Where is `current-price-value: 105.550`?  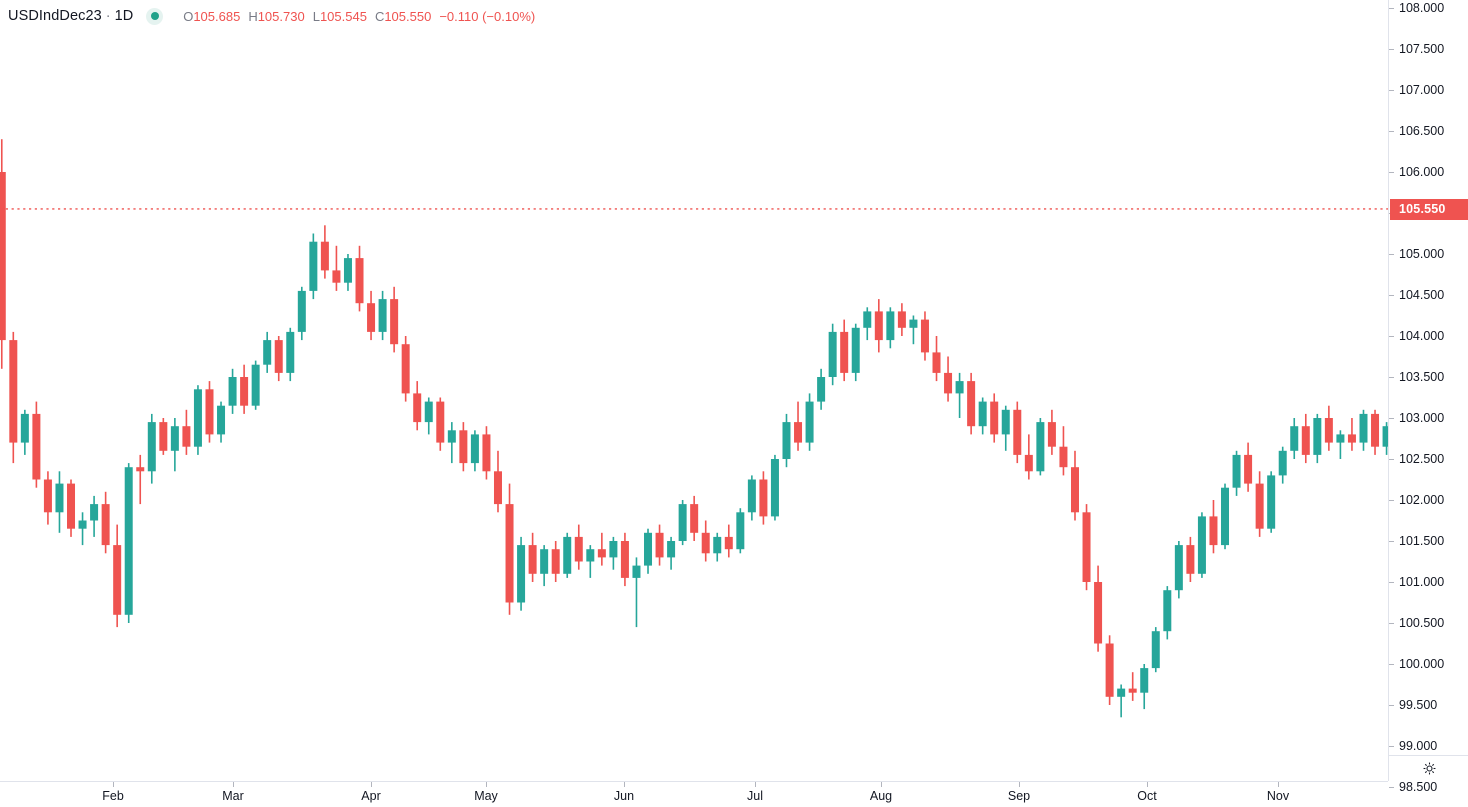 current-price-value: 105.550 is located at coordinates (1422, 209).